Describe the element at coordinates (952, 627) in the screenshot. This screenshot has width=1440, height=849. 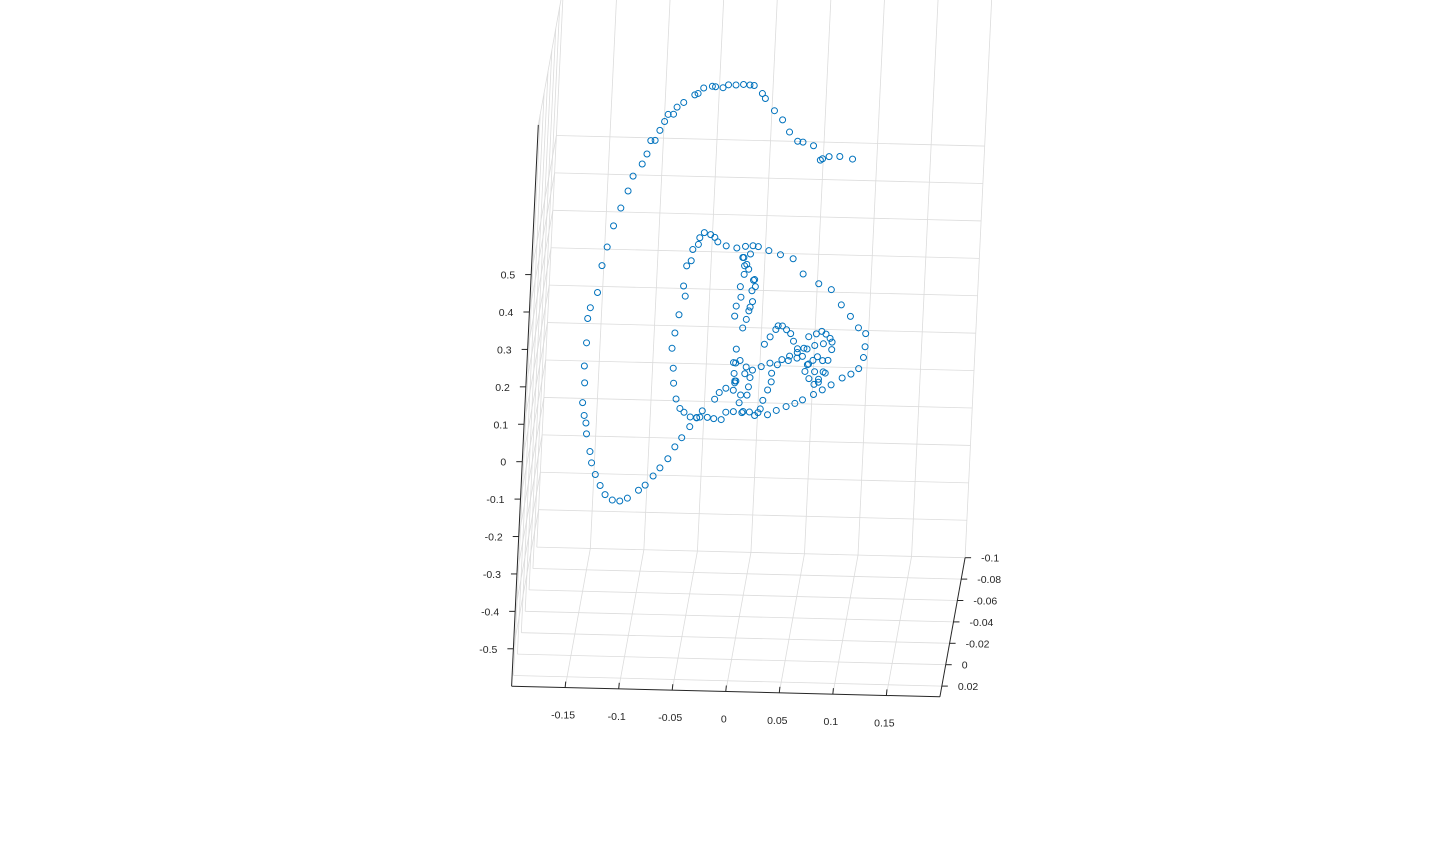
I see `y-axis-line` at that location.